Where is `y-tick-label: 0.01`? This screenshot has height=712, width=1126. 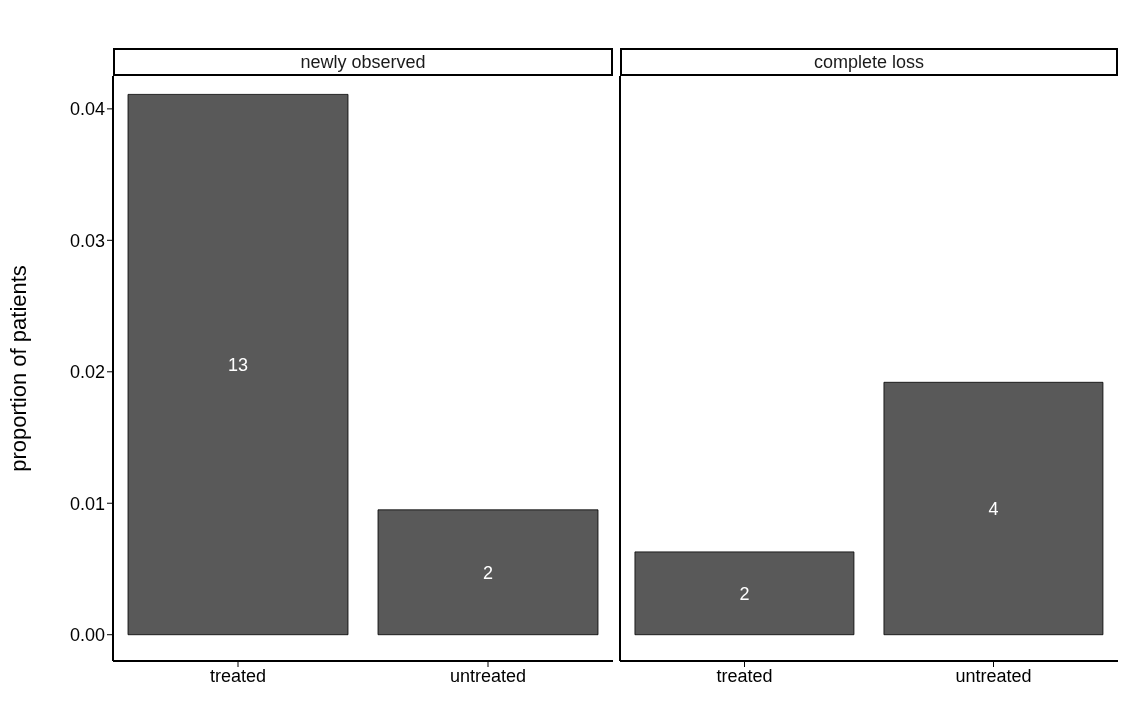
y-tick-label: 0.01 is located at coordinates (87, 503).